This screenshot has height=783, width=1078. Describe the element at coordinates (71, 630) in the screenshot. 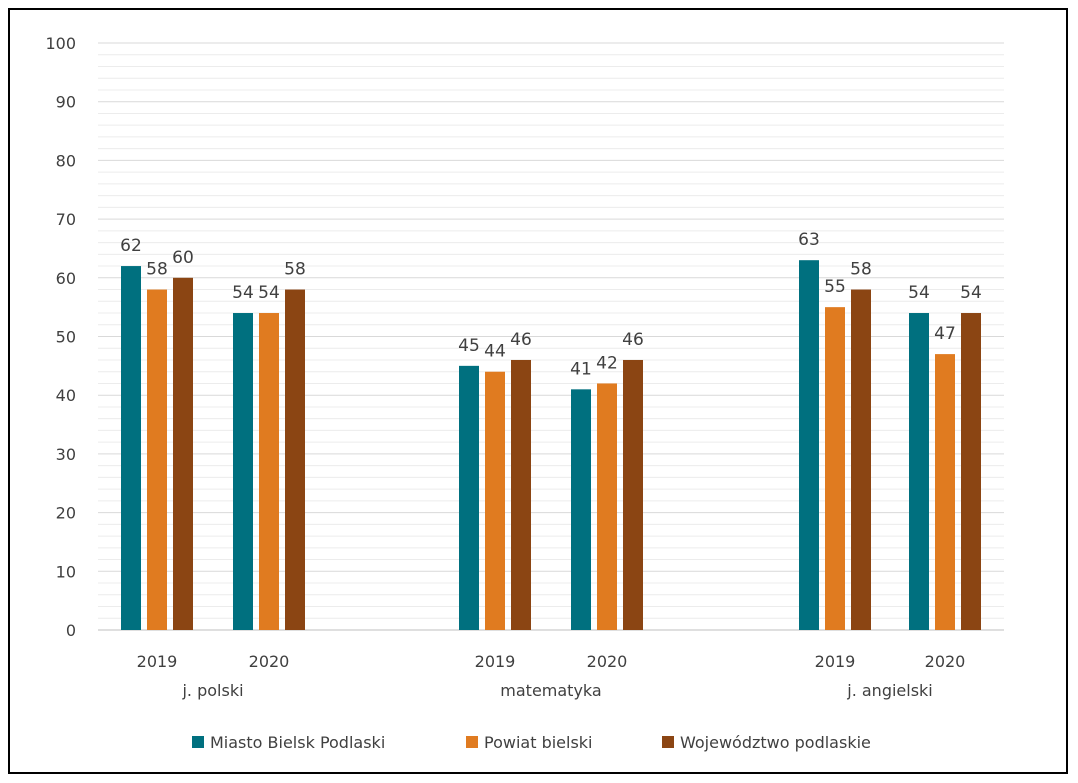

I see `y-tick-label: 0` at that location.